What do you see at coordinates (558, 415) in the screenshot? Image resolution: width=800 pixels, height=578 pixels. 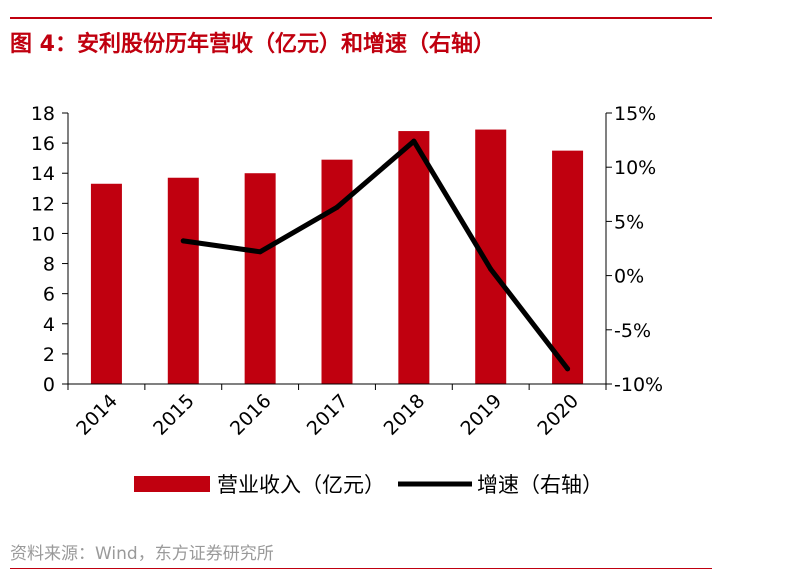 I see `x-tick-label: 2020` at bounding box center [558, 415].